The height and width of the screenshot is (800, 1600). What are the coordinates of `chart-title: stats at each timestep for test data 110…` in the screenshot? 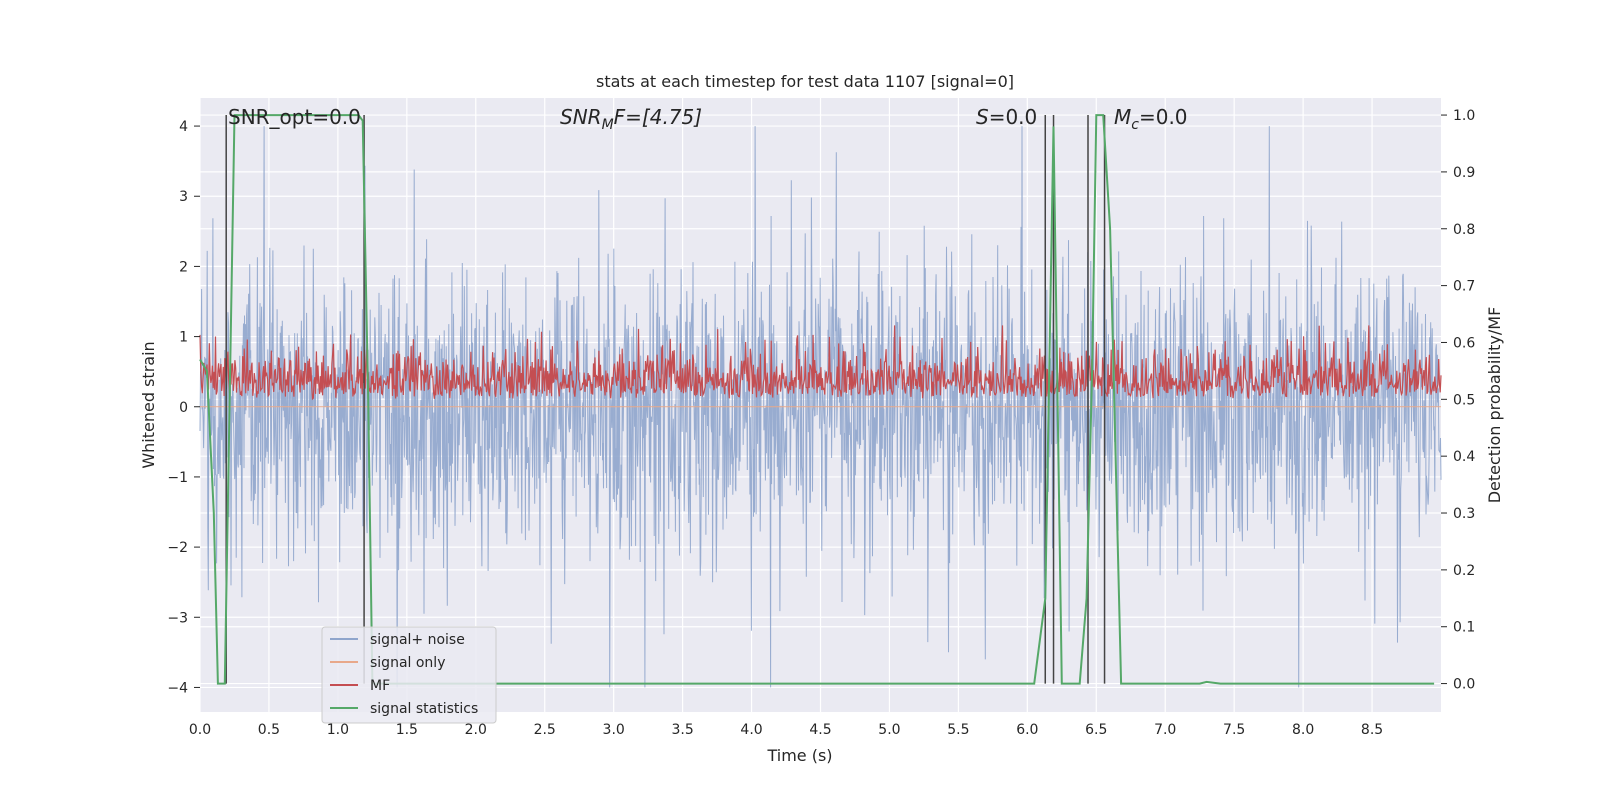 It's located at (805, 81).